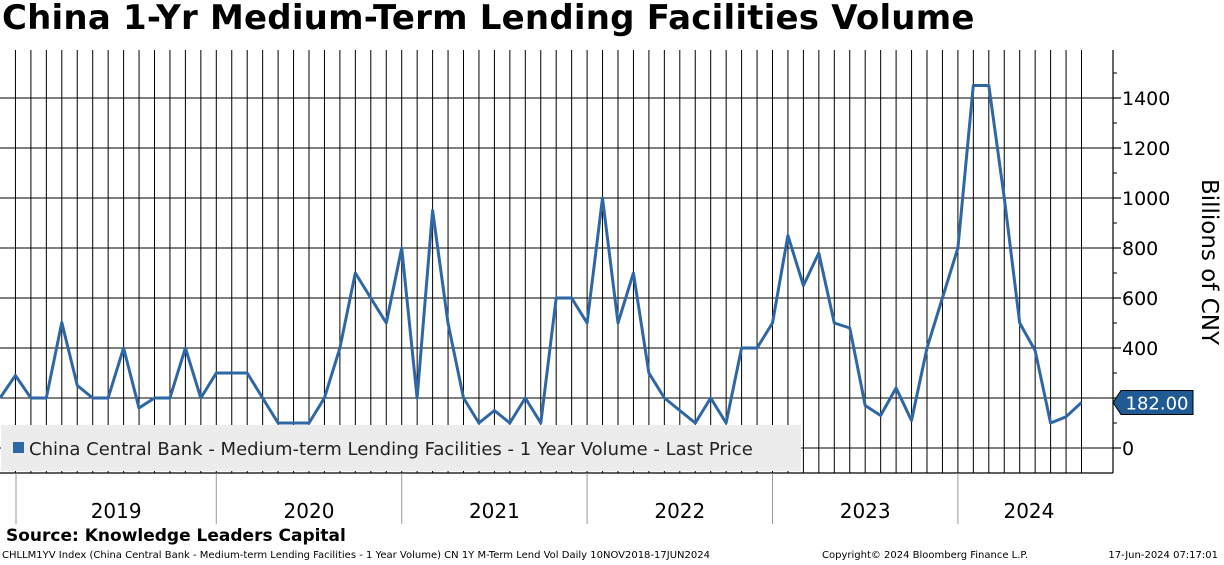  What do you see at coordinates (1146, 99) in the screenshot?
I see `y-tick-label: 1400` at bounding box center [1146, 99].